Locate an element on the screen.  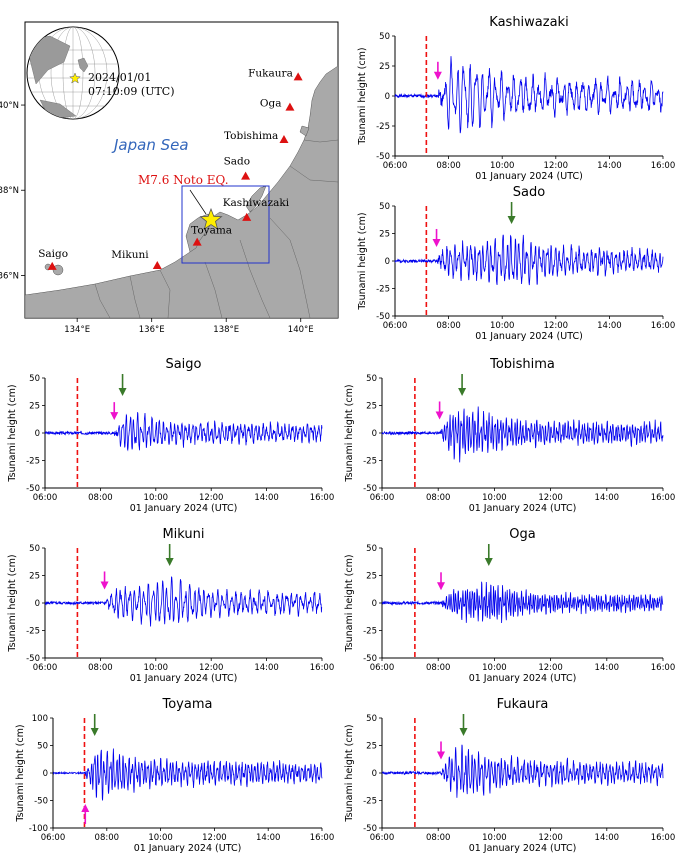
x-tick-label-tobishima: 10:00 is located at coordinates (494, 498).